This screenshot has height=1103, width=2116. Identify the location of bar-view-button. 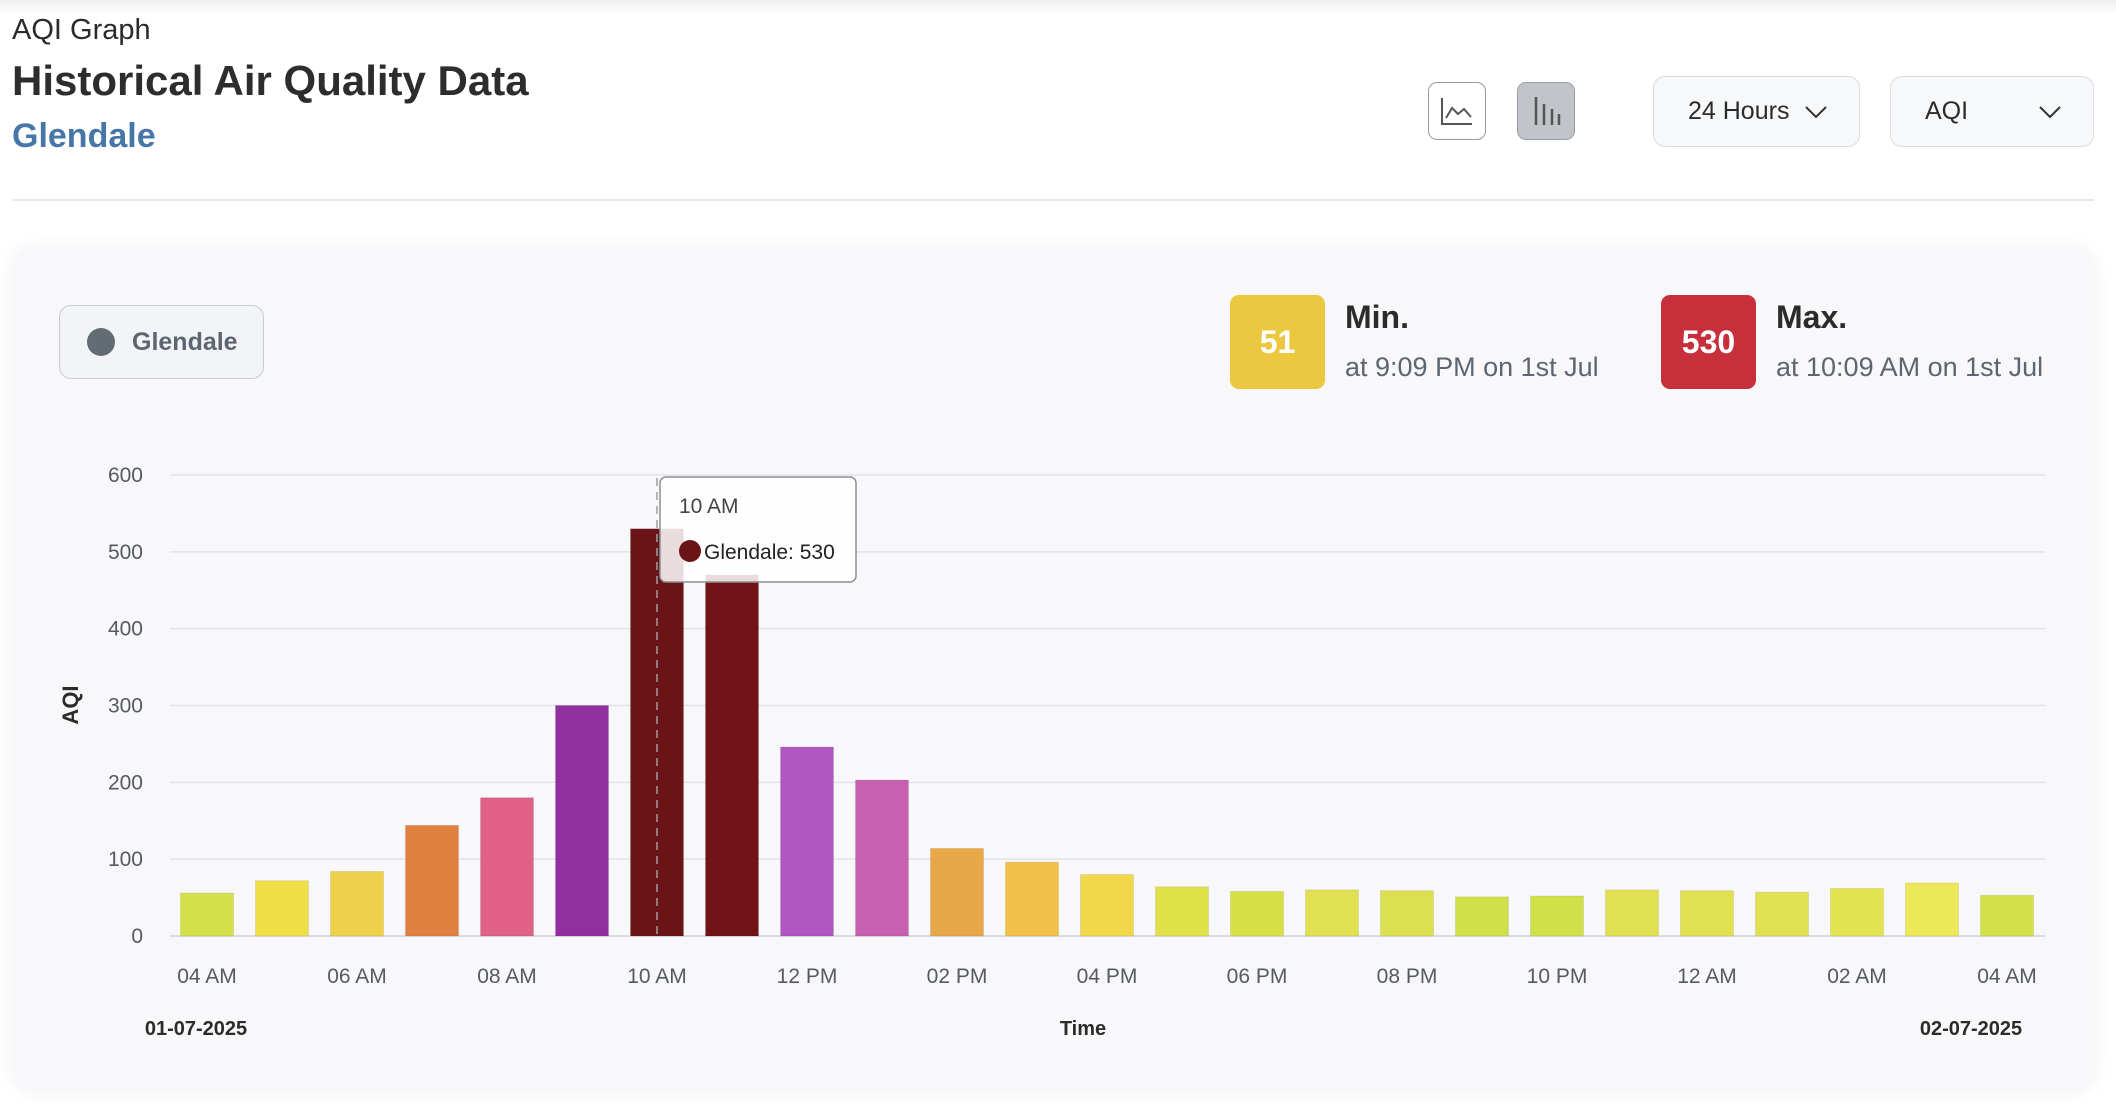
(1546, 111).